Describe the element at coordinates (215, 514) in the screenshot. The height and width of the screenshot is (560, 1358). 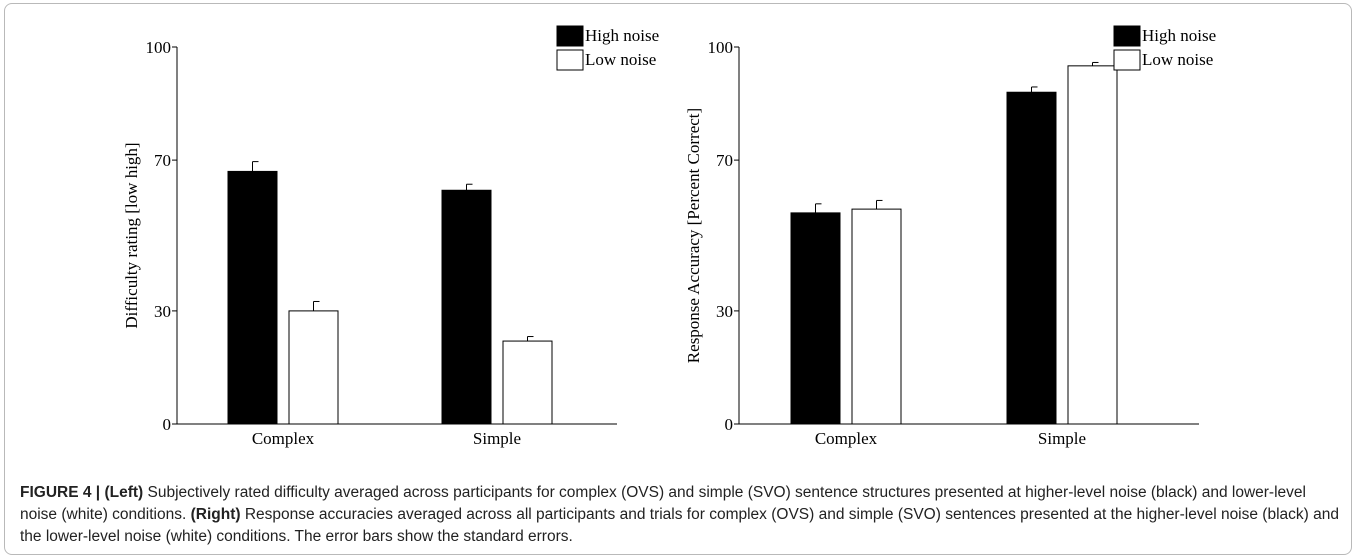
I see `caption-right-tag: (Right)` at that location.